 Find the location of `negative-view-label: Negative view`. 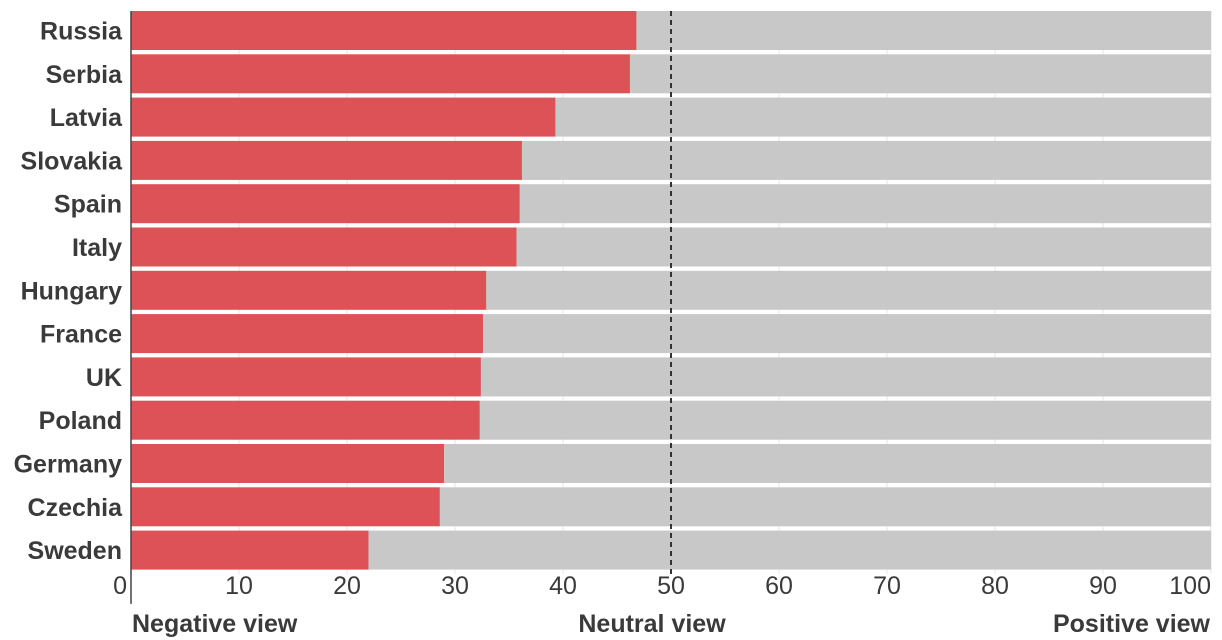

negative-view-label: Negative view is located at coordinates (215, 624).